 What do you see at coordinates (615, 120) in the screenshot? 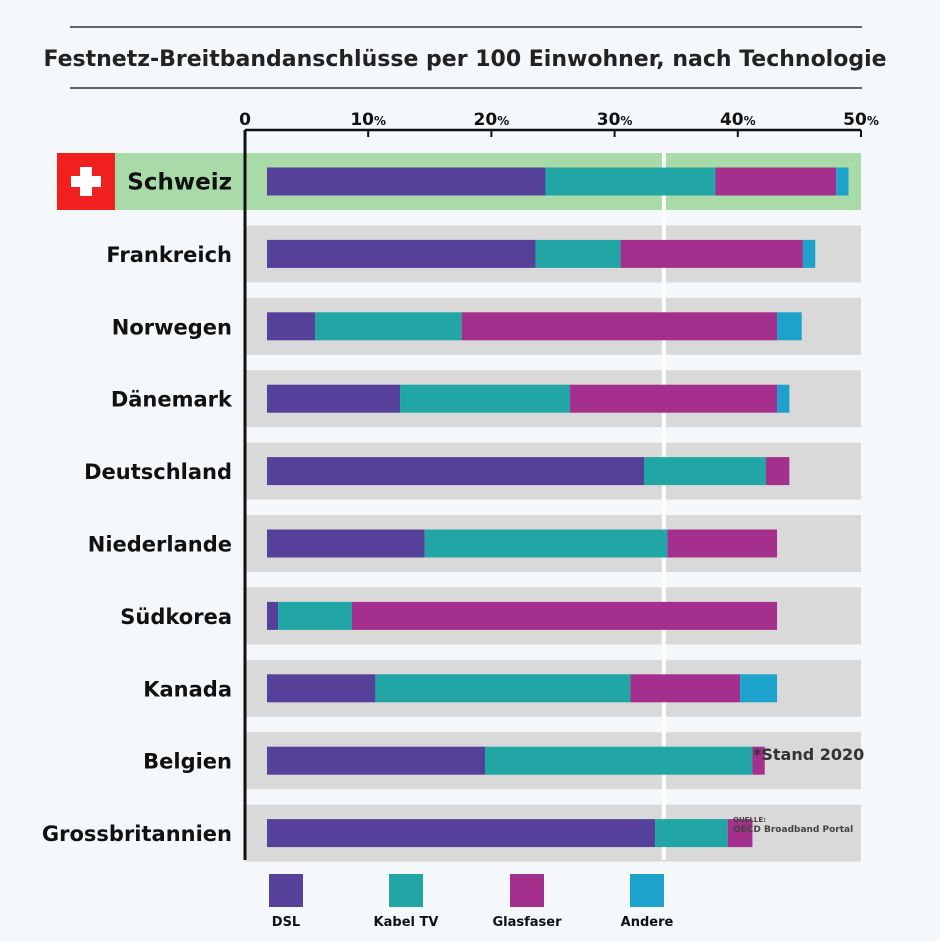
I see `x-tick-label: 30%` at bounding box center [615, 120].